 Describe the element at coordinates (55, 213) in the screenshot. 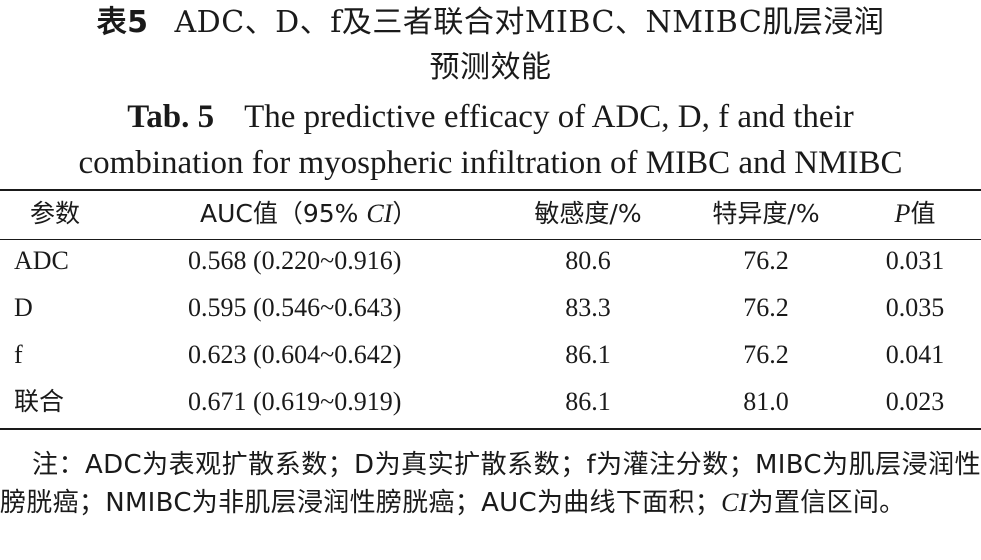

I see `header-param: 参数` at that location.